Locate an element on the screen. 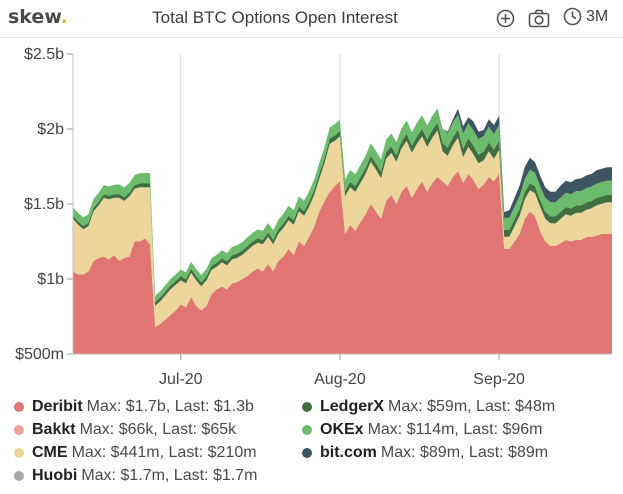 This screenshot has width=623, height=494. legend-series-stats: Max: $59m, Last: $48m is located at coordinates (472, 406).